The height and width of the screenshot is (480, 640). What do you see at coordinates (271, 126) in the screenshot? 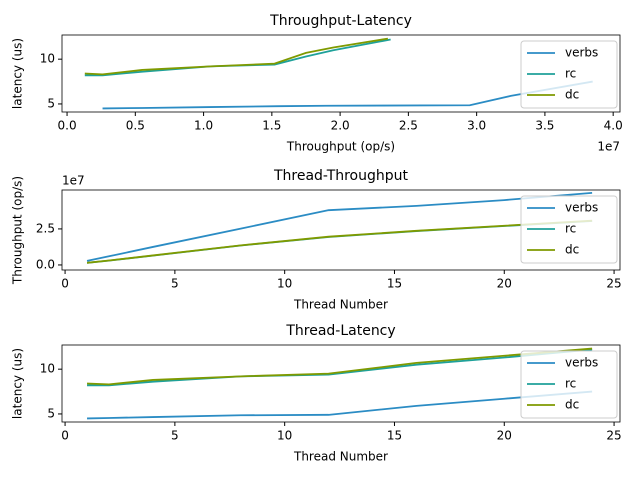
I see `x-tick-label: 1.5` at bounding box center [271, 126].